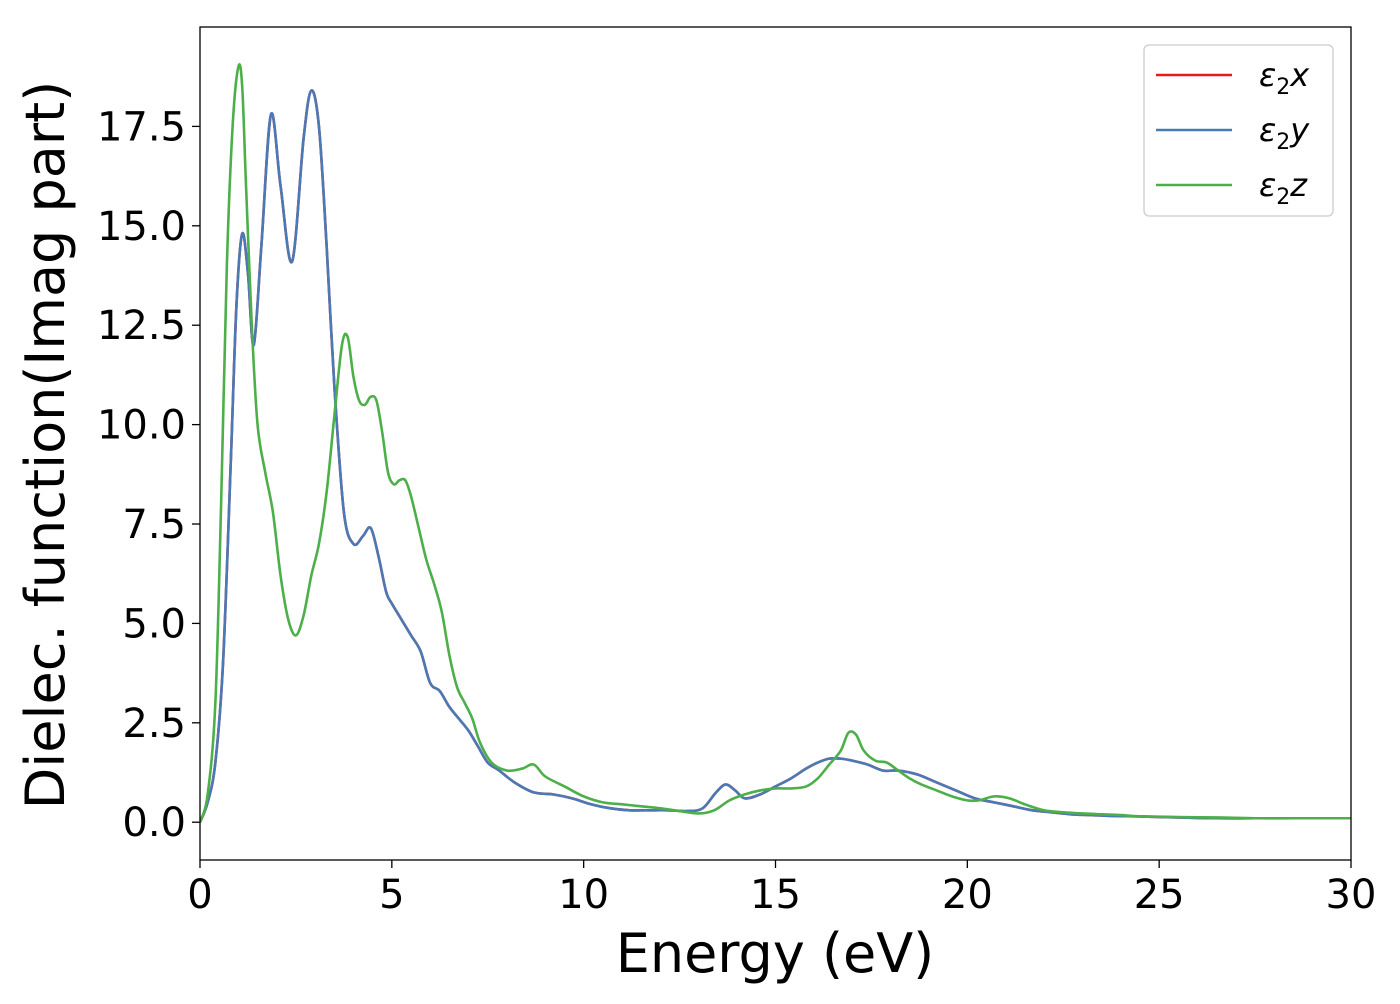 The width and height of the screenshot is (1400, 1004). I want to click on y-tick-label: 5.0, so click(154, 624).